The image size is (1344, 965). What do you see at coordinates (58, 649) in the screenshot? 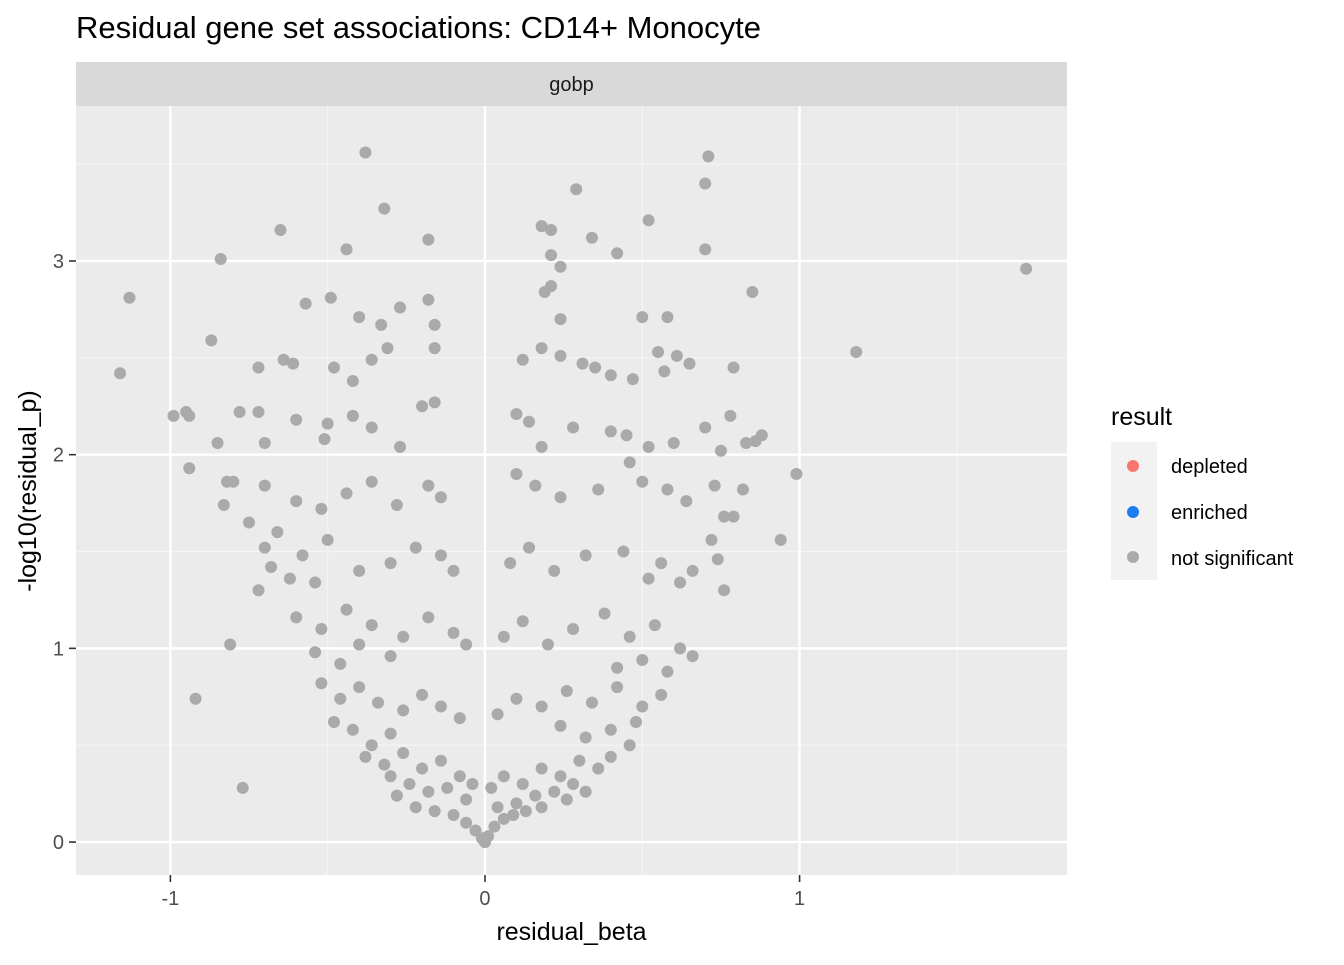
I see `y-tick-label: 1` at bounding box center [58, 649].